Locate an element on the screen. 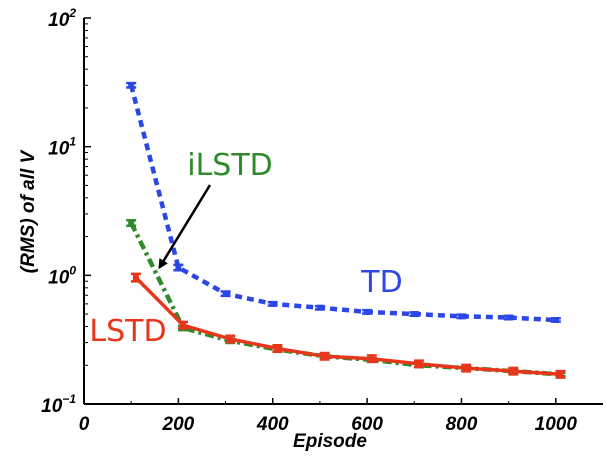  series-label-lstd: LSTD is located at coordinates (127, 331).